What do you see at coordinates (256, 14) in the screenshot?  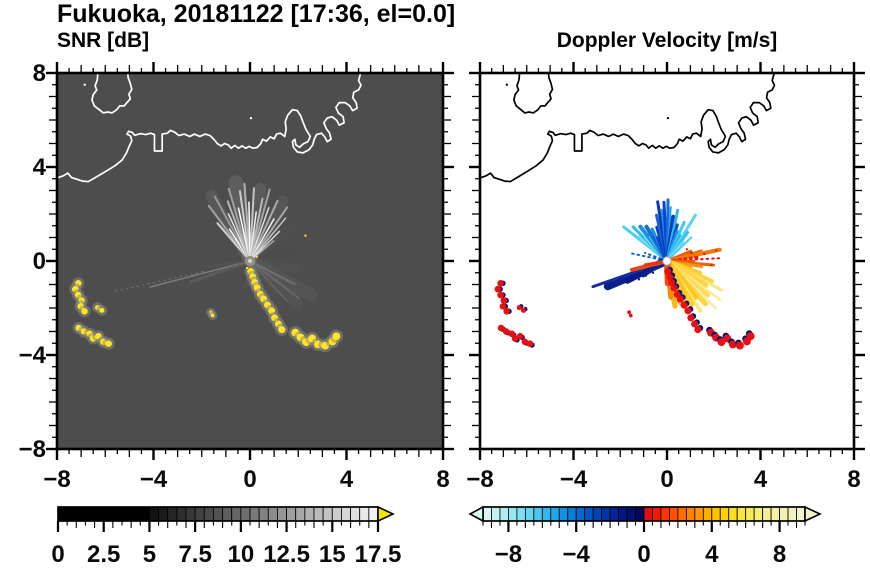 I see `figure-title: Fukuoka, 20181122 [17:36, el=0.0]` at bounding box center [256, 14].